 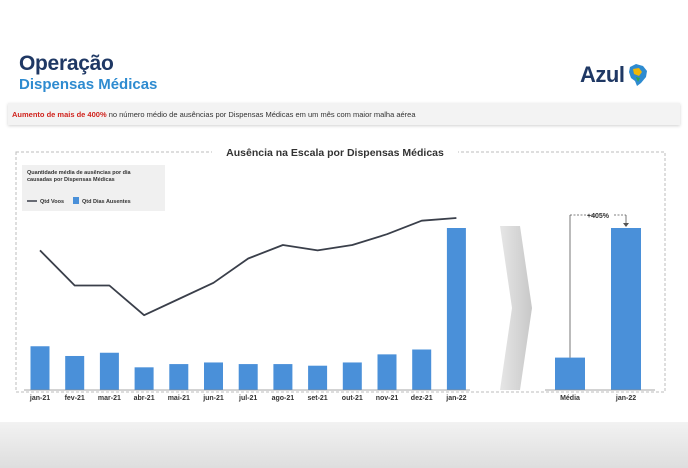 What do you see at coordinates (66, 63) in the screenshot?
I see `page-title: Operação` at bounding box center [66, 63].